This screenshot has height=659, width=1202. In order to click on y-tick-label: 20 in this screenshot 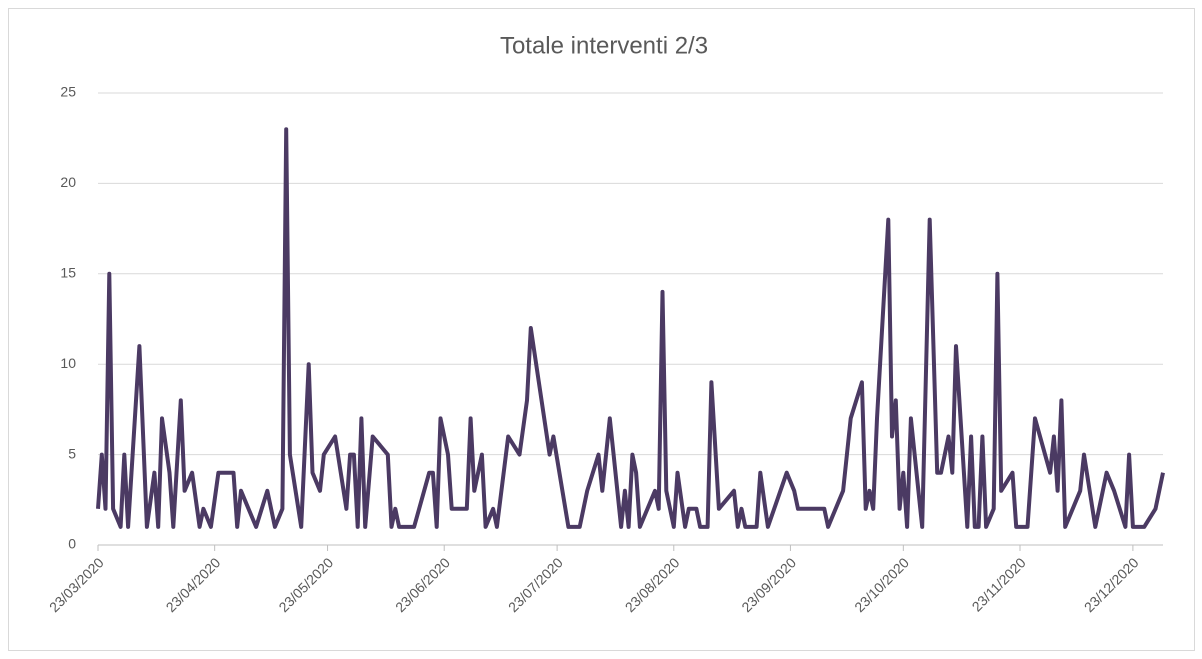, I will do `click(68, 182)`.